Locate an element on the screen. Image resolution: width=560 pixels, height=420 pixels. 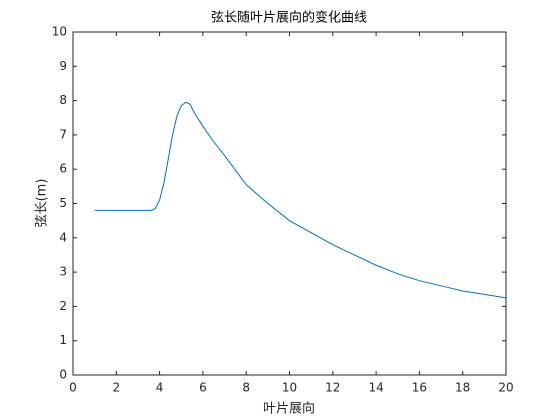
y-tick-label: 7 is located at coordinates (63, 134).